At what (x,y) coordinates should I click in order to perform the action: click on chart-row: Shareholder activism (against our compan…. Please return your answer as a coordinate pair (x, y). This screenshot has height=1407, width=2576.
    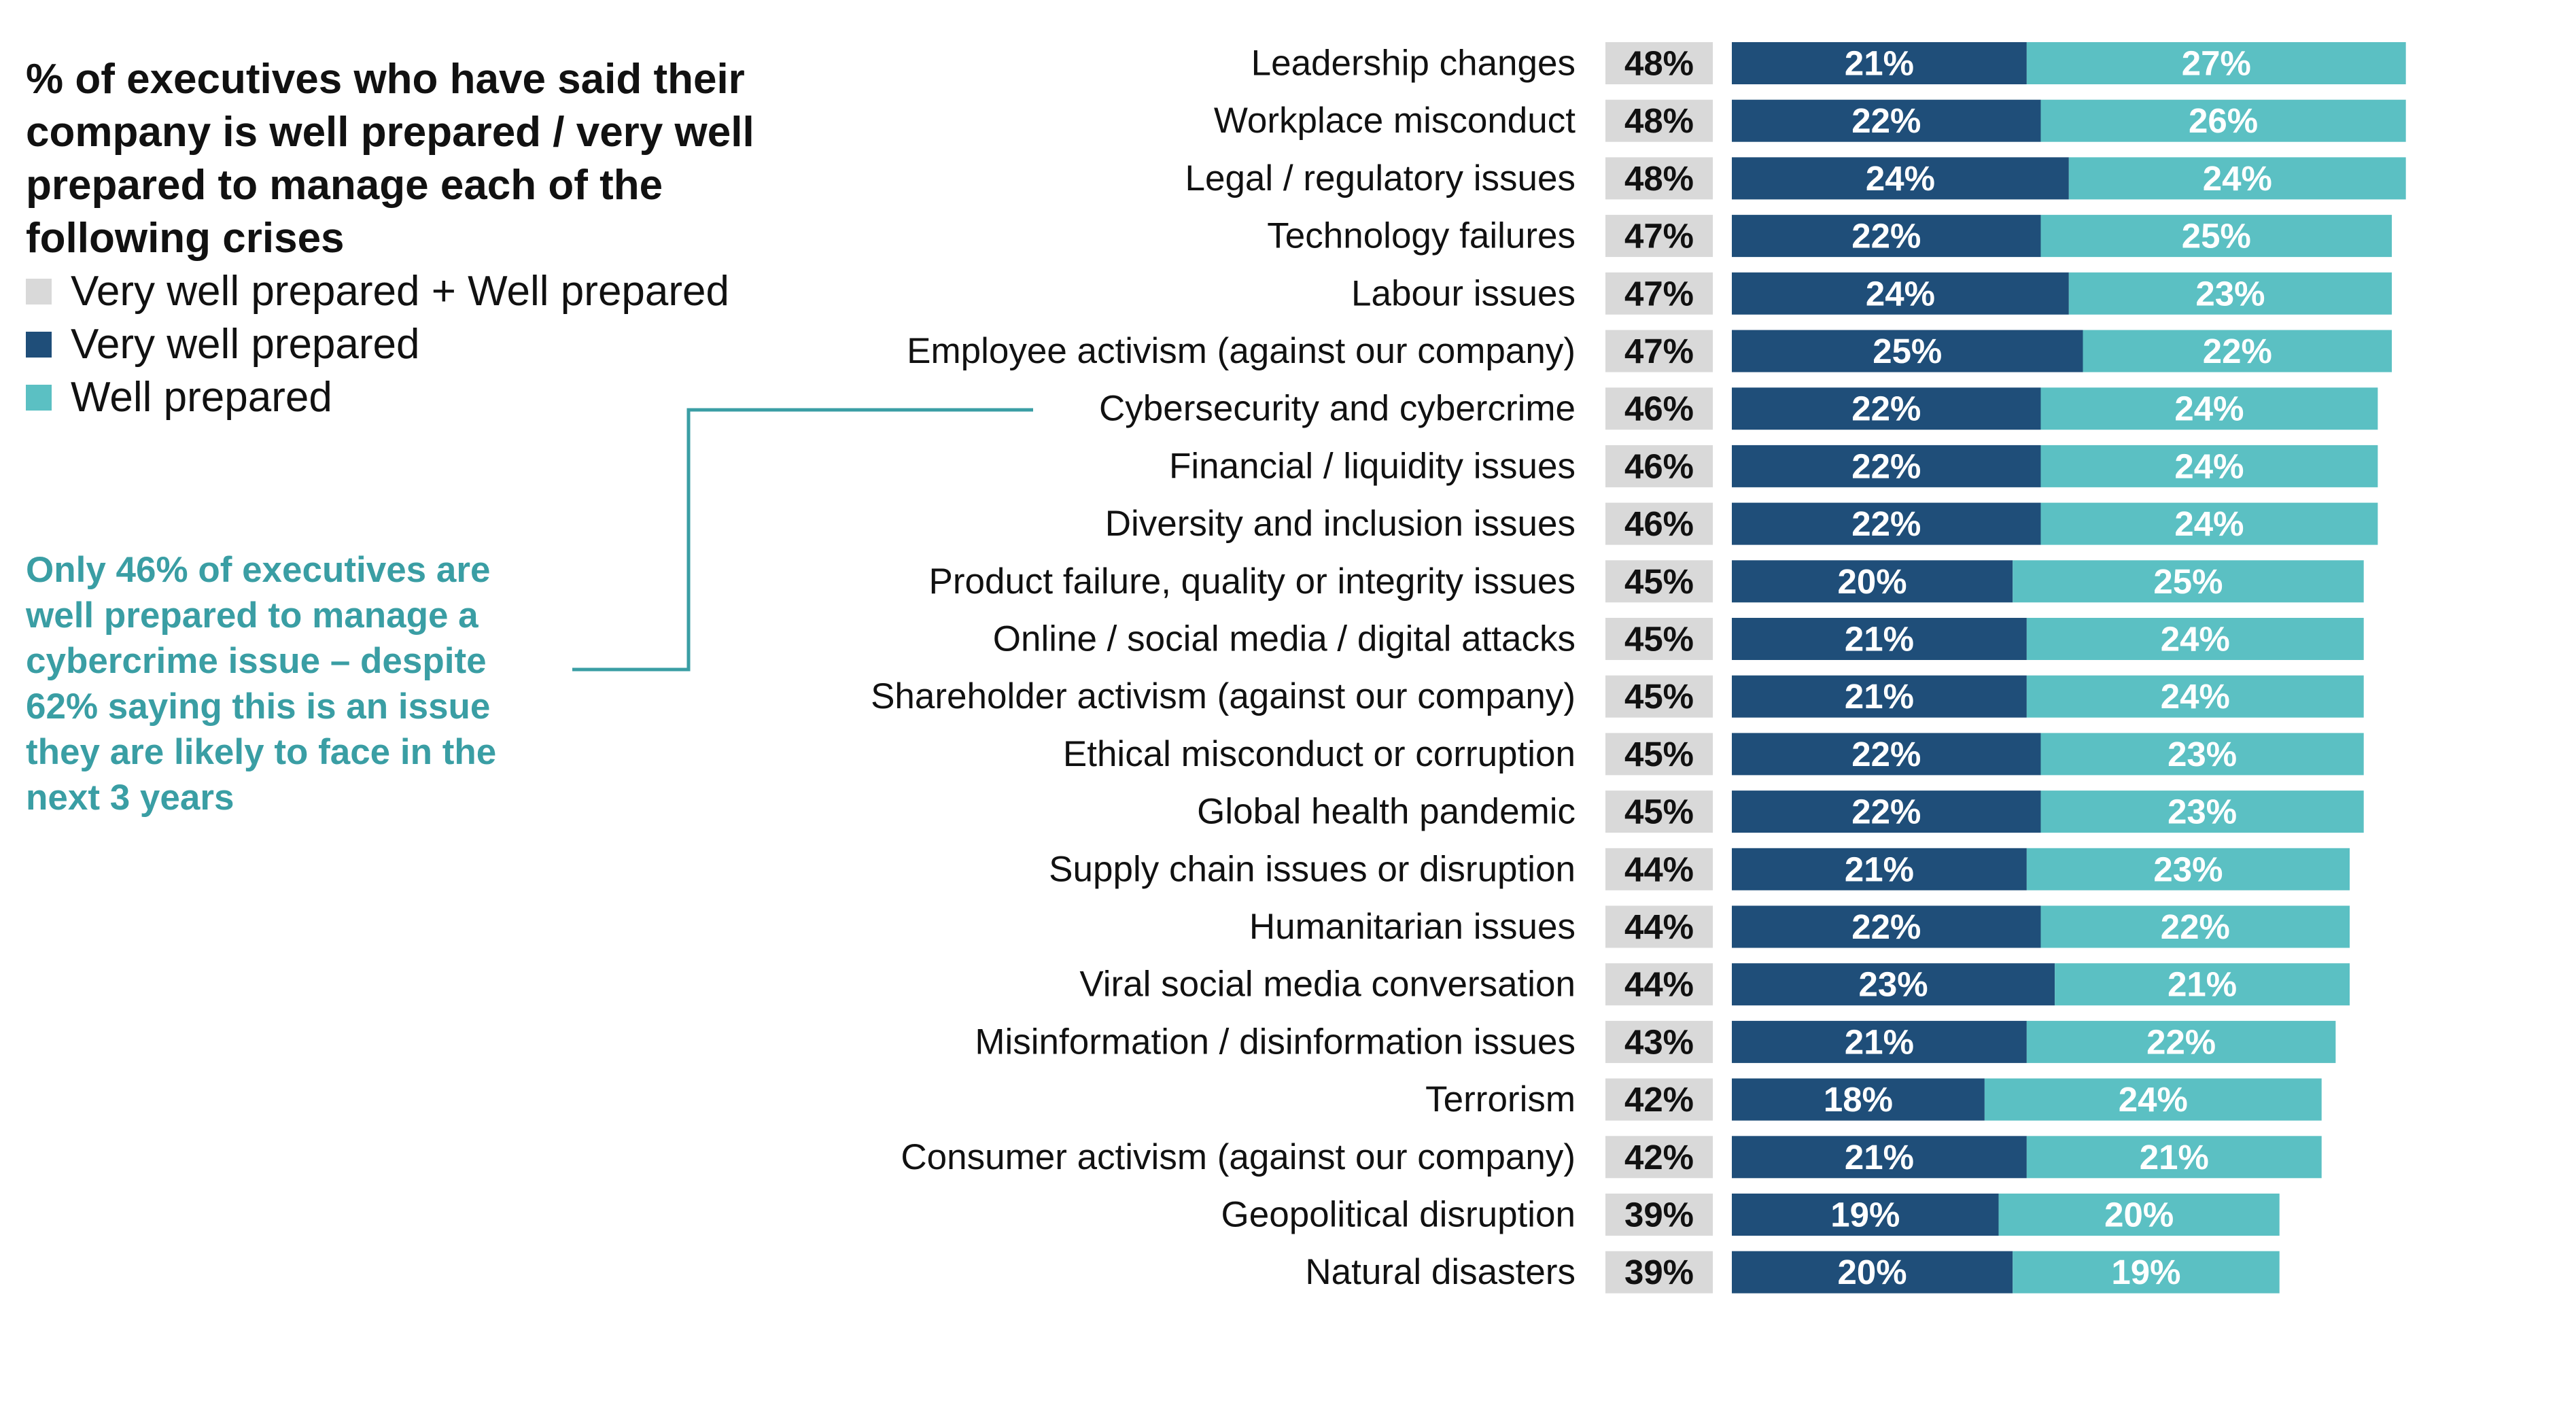
    Looking at the image, I should click on (1617, 696).